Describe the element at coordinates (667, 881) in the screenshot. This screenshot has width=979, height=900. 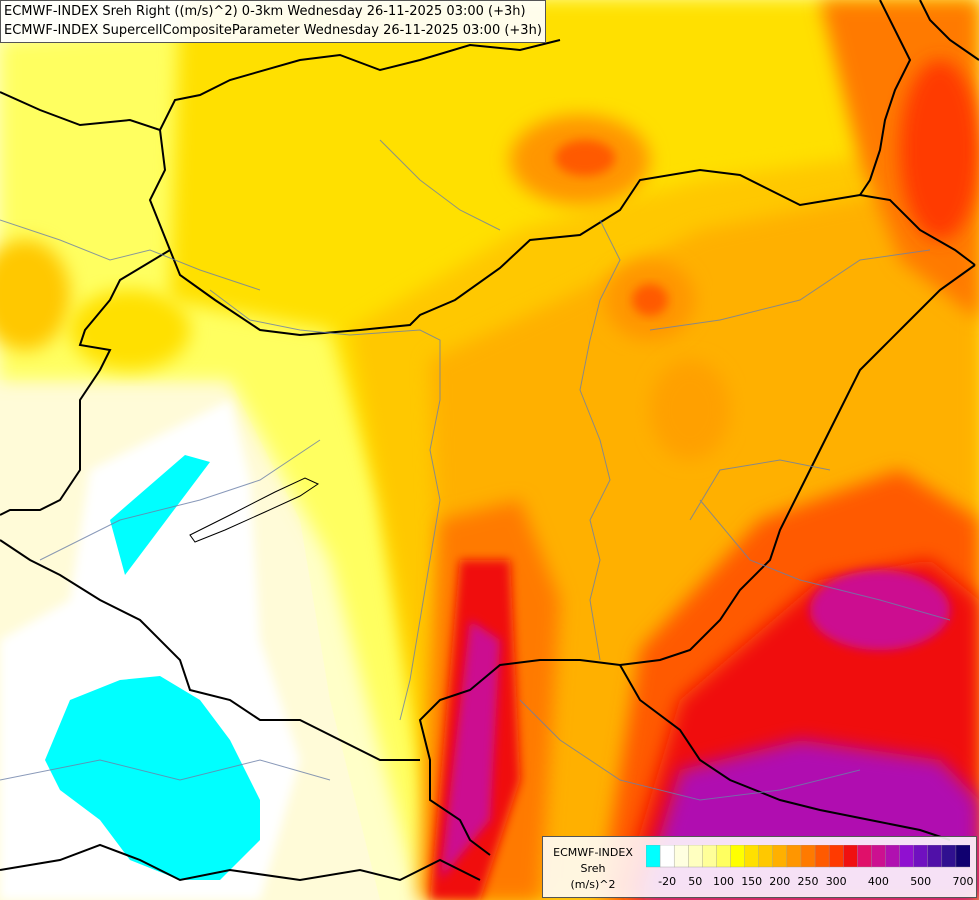
I see `legend-tick-label: -20` at that location.